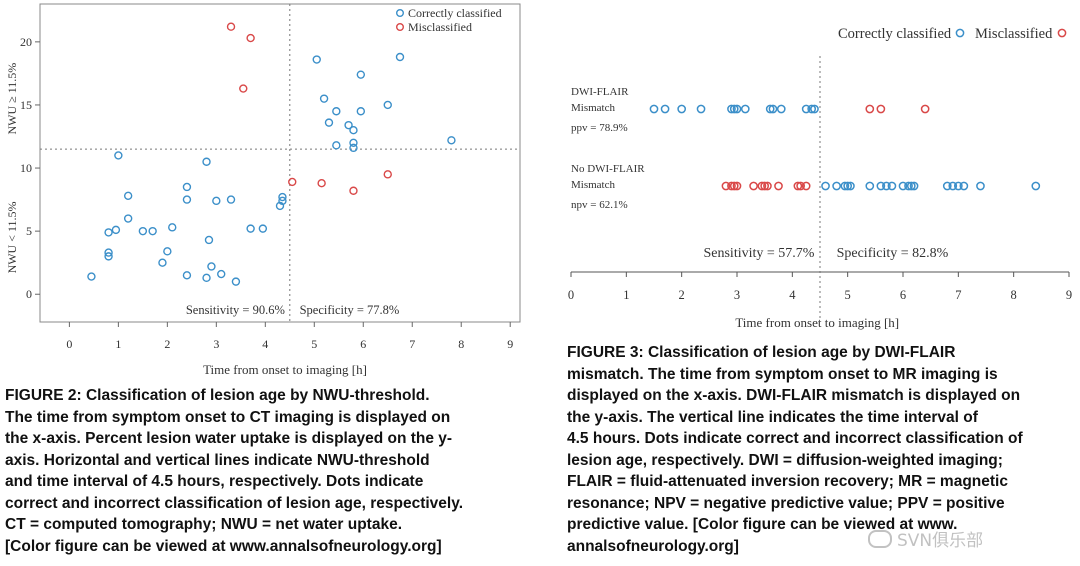  Describe the element at coordinates (12, 237) in the screenshot. I see `y-axis-label-bottom: NWU < 11.5%` at that location.